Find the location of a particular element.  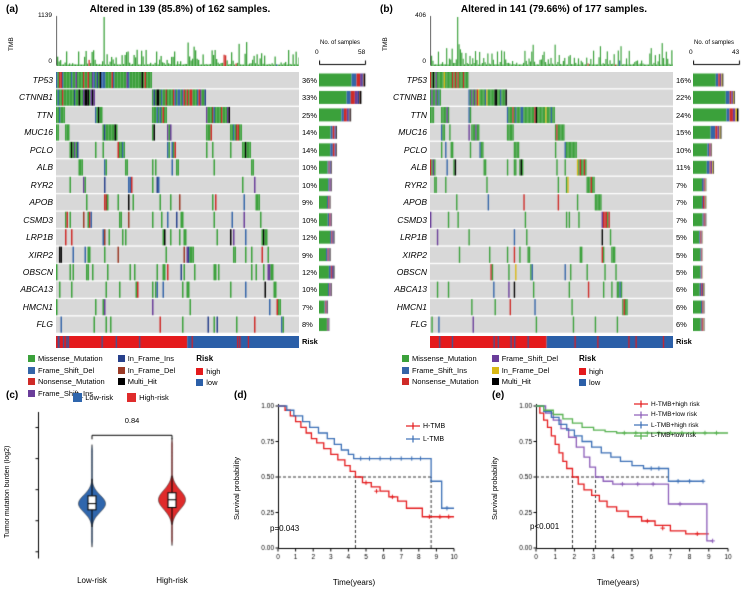

mutation-type-label: In_Frame_Del is located at coordinates (525, 370).